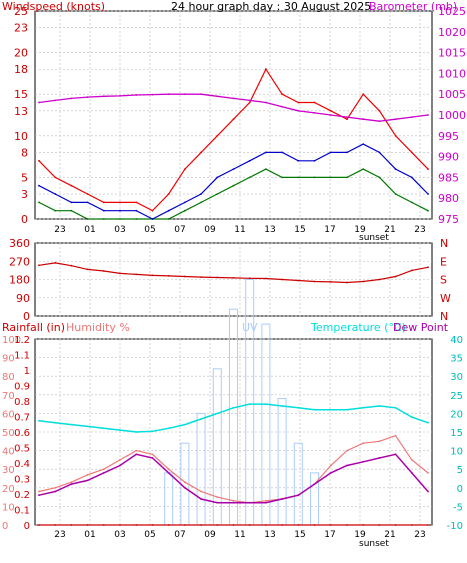 The height and width of the screenshot is (563, 467). I want to click on chart-title: 24 hour graph day : 30 August 2025, so click(271, 6).